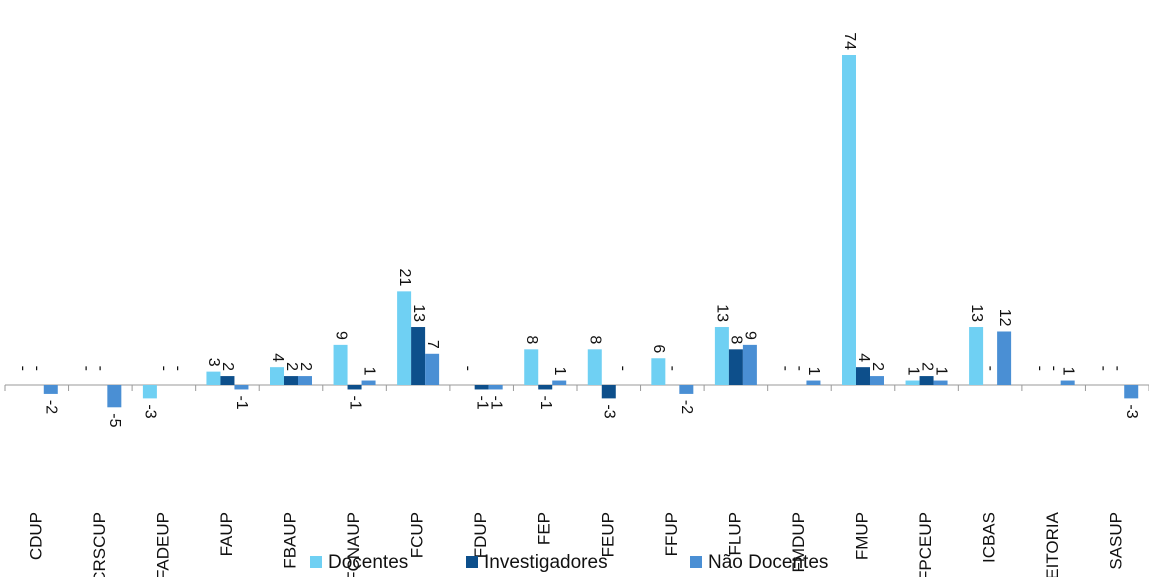 This screenshot has height=577, width=1149. What do you see at coordinates (671, 534) in the screenshot?
I see `x-tick-label: FFUP` at bounding box center [671, 534].